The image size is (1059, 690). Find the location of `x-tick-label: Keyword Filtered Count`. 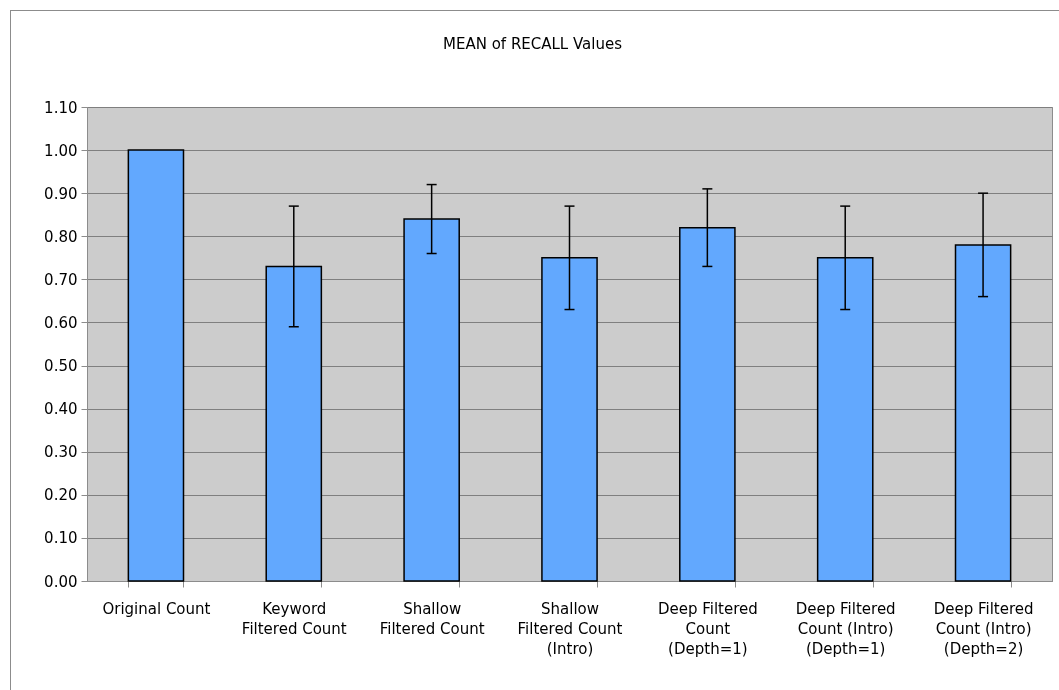

x-tick-label: Keyword Filtered Count is located at coordinates (294, 618).